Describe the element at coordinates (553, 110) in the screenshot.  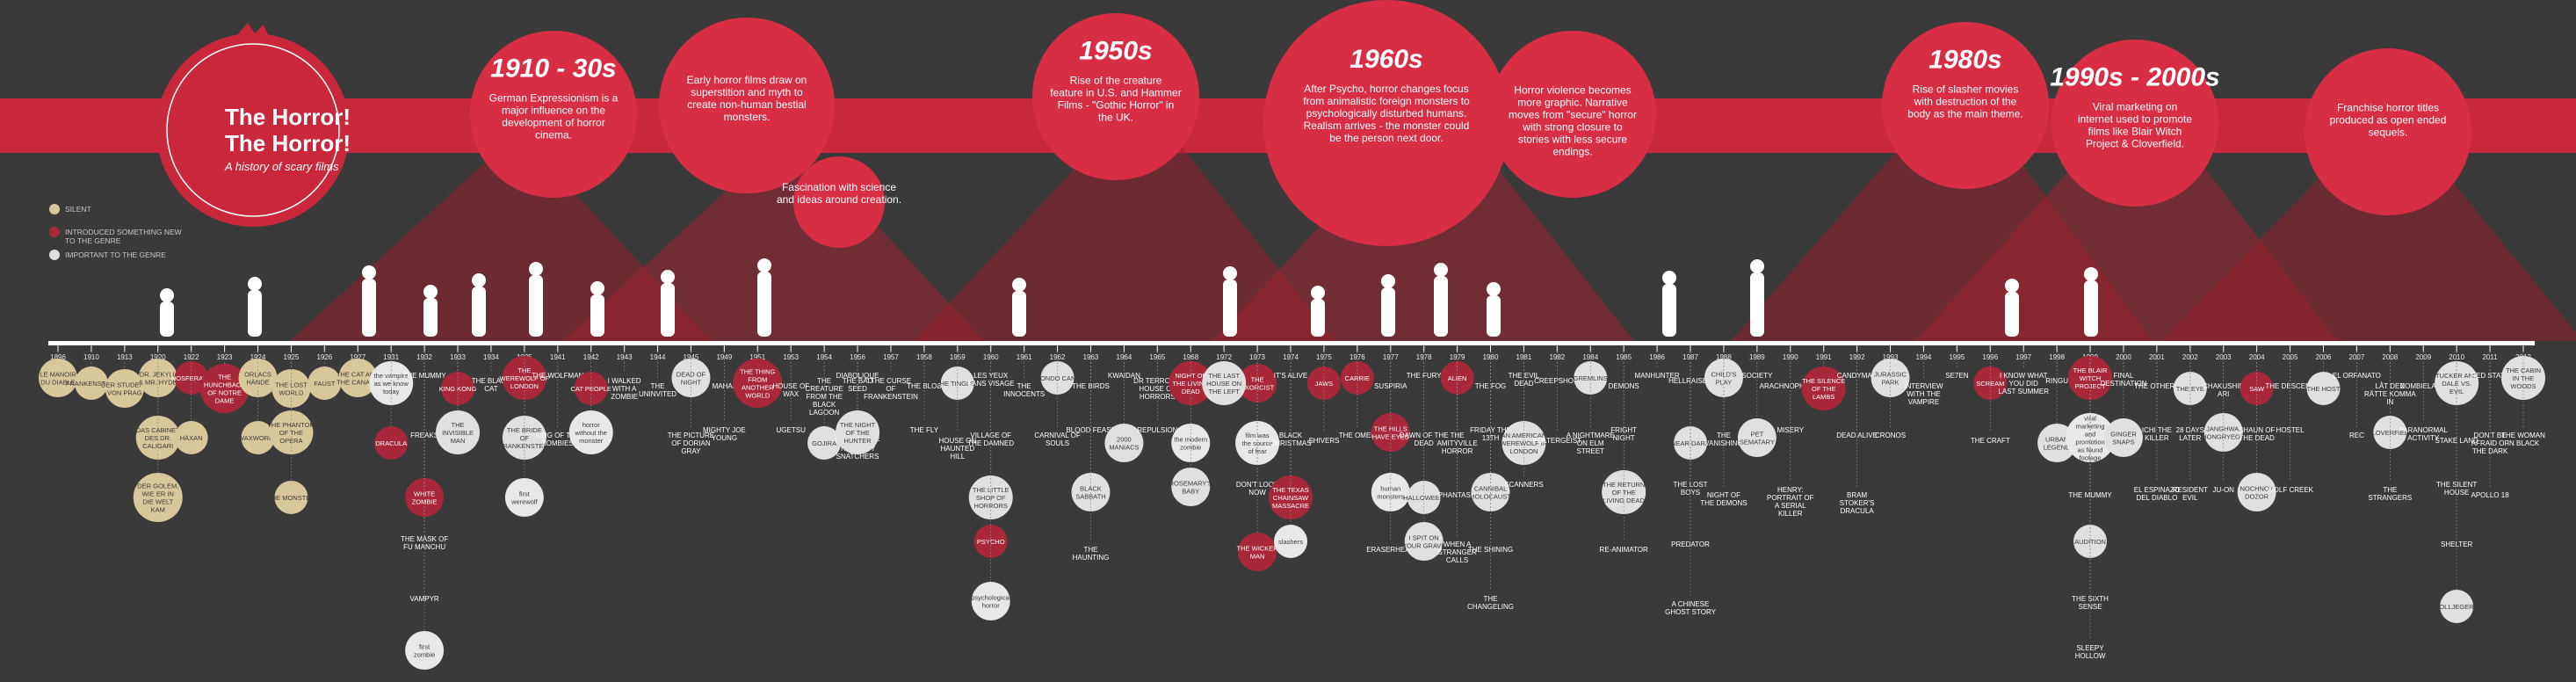
I see `era-text: major influence on the` at that location.